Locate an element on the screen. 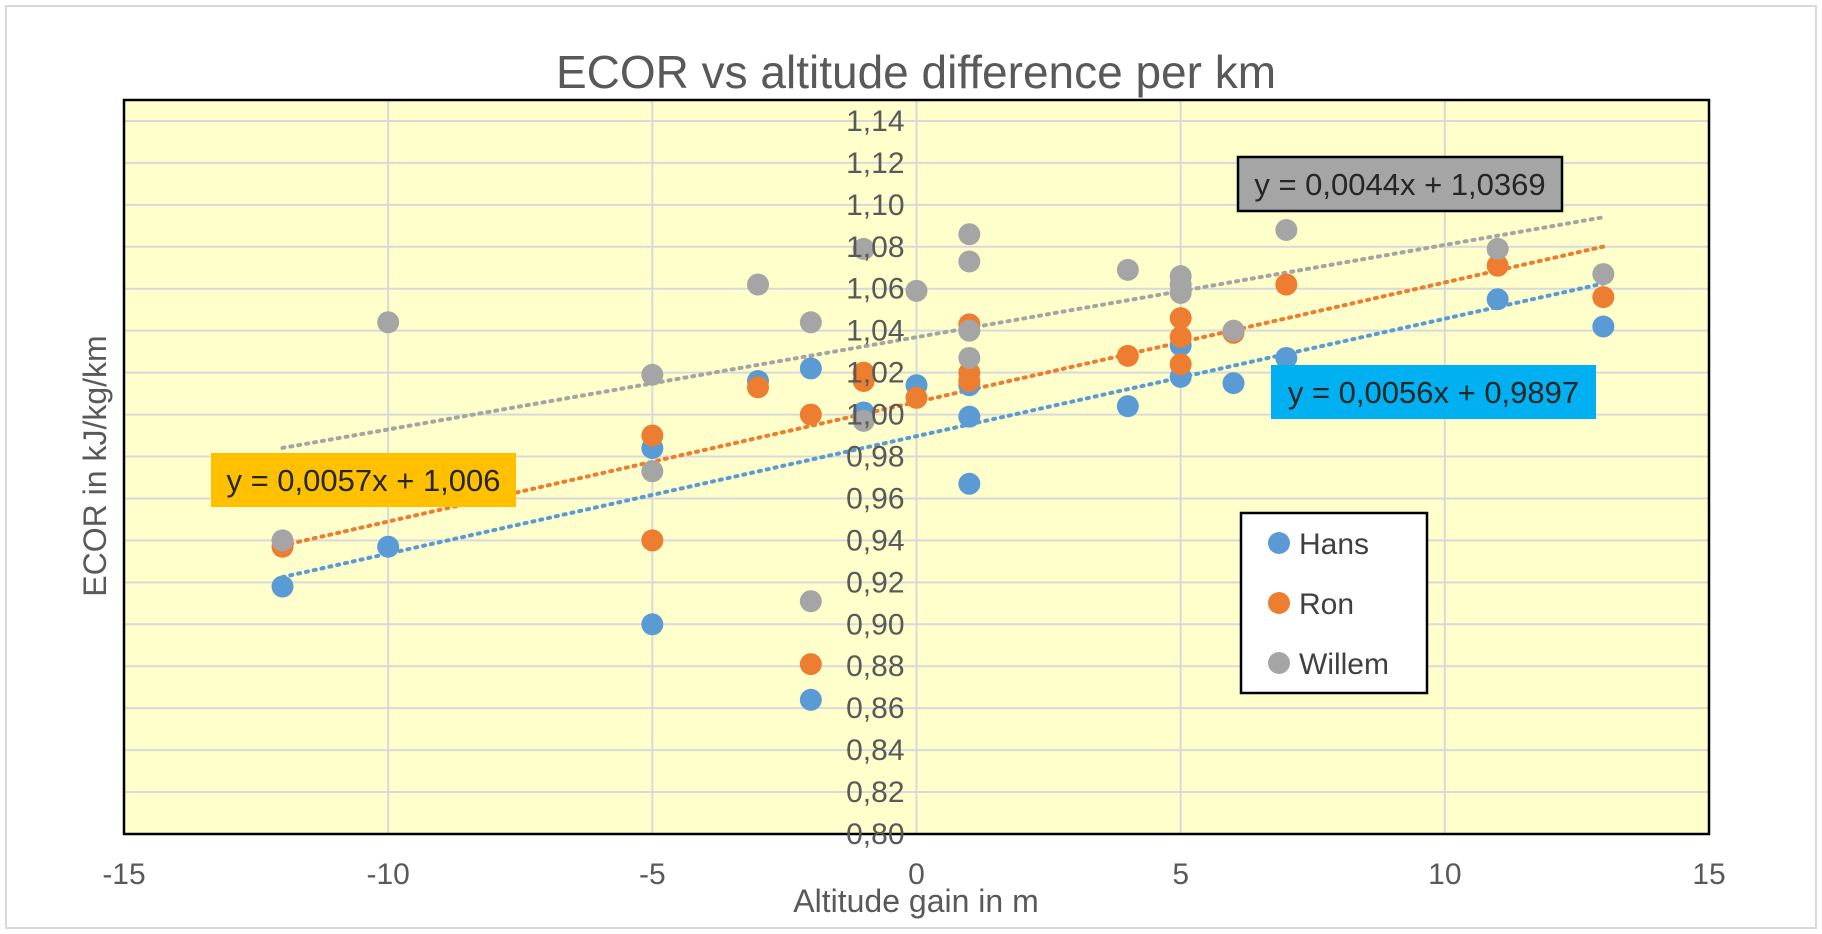  equation-text: y = 0,0056x + 0,9897 is located at coordinates (1433, 392).